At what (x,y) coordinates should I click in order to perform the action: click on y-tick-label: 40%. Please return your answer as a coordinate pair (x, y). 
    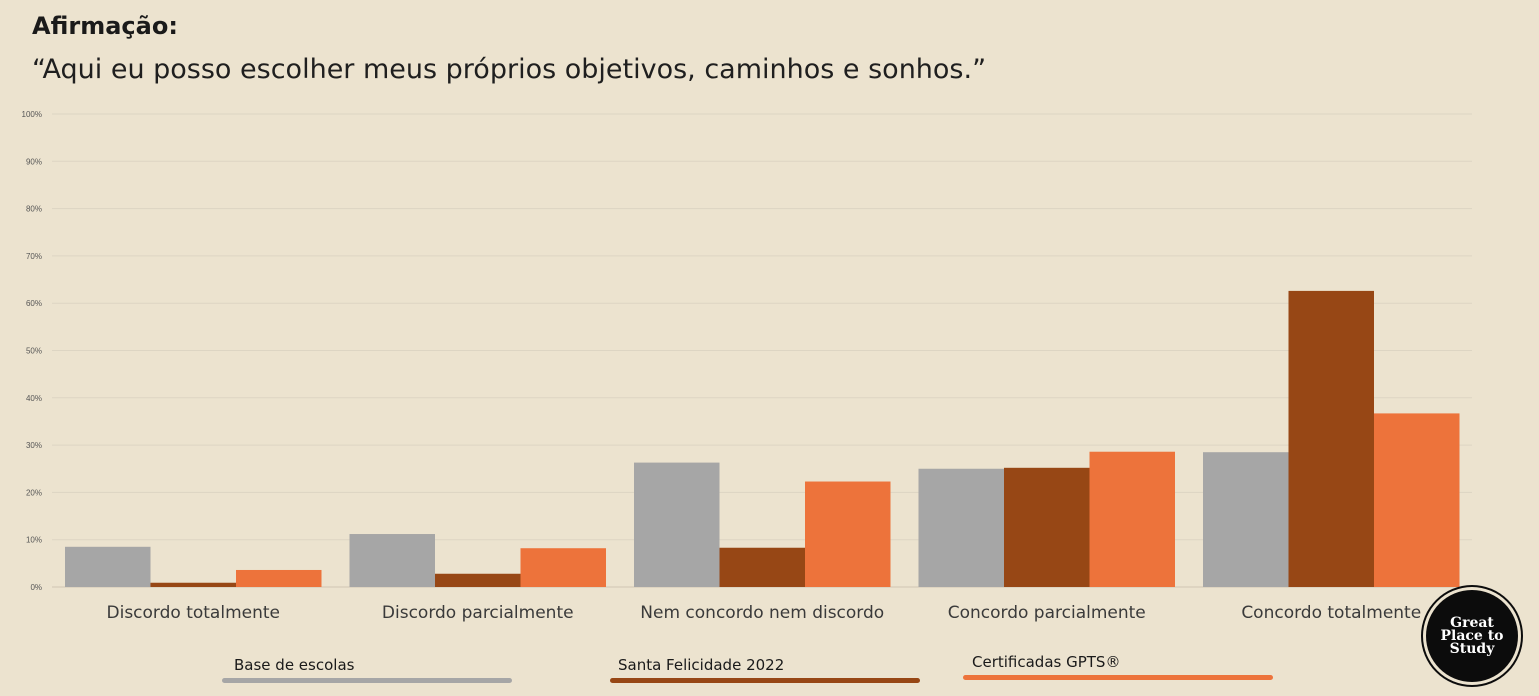
    Looking at the image, I should click on (34, 398).